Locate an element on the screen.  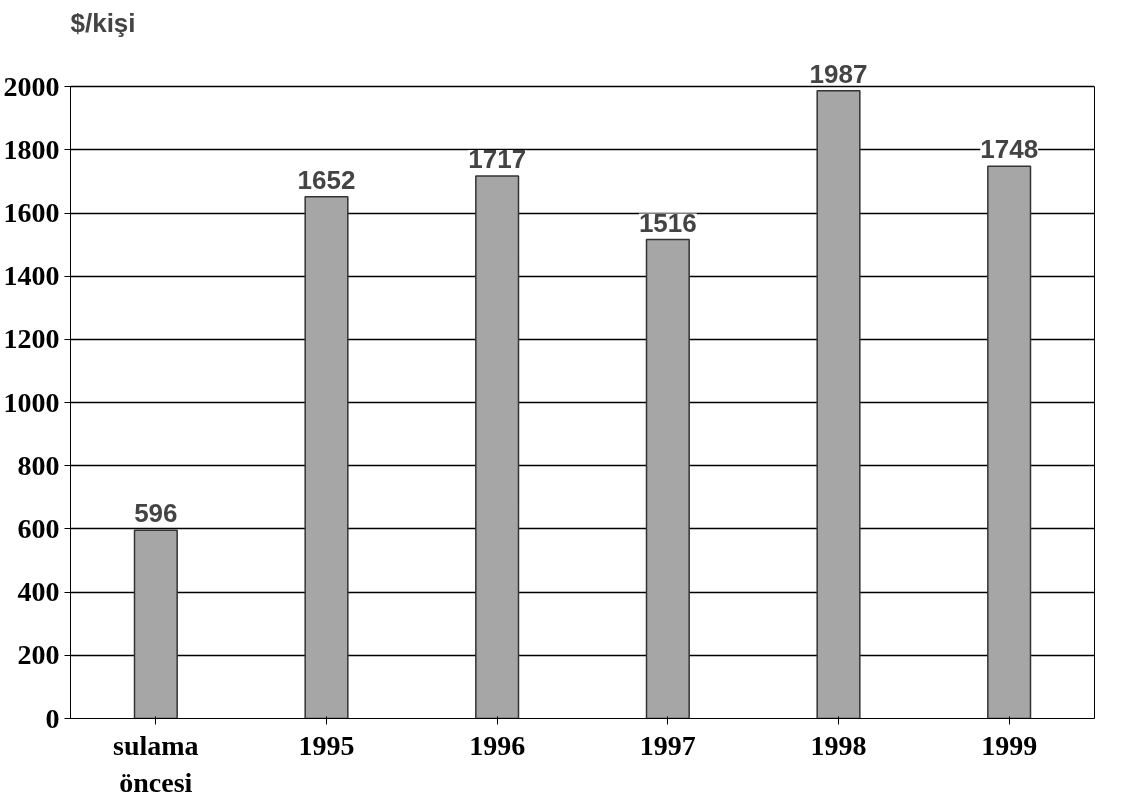
x-tick-label: 1996 is located at coordinates (497, 745).